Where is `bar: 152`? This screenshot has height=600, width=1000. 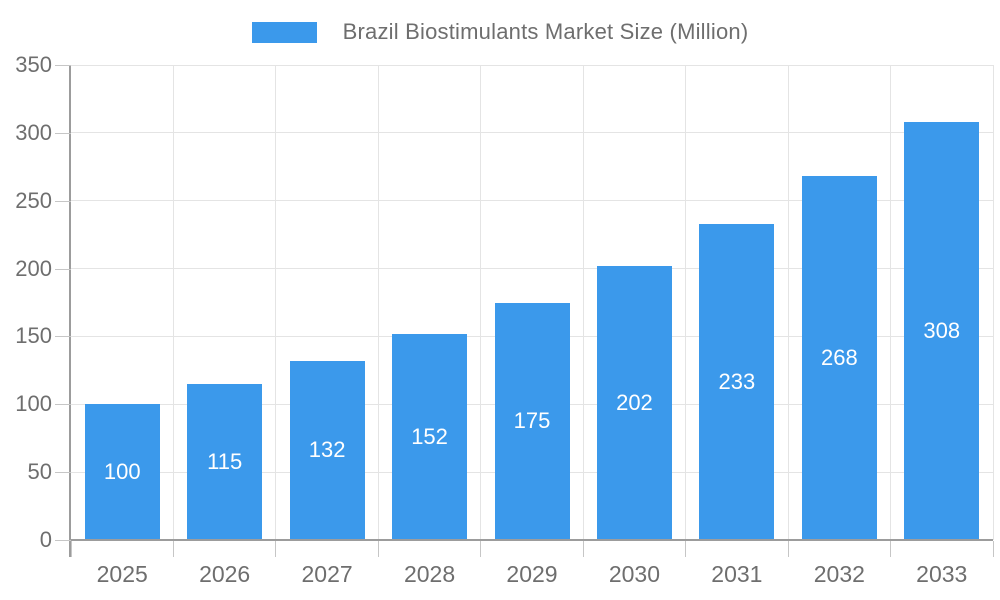
bar: 152 is located at coordinates (430, 436).